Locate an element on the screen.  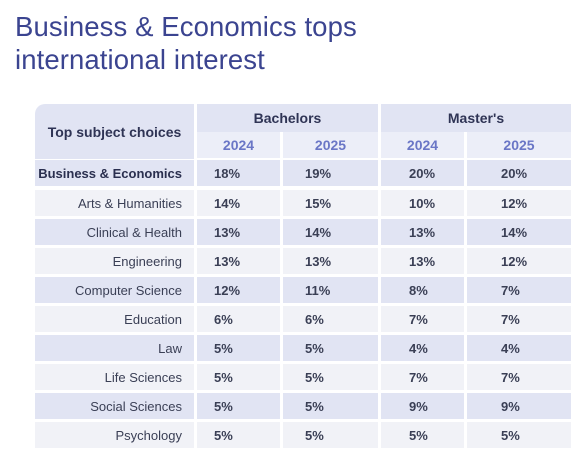
title-line-1: Business & Economics tops is located at coordinates (186, 26).